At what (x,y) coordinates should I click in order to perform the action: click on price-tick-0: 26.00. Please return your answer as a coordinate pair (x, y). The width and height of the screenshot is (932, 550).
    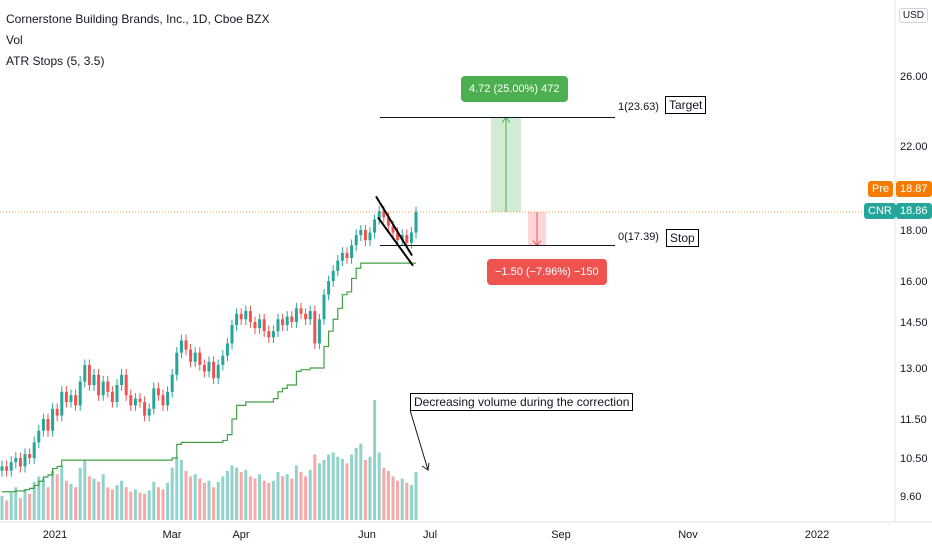
    Looking at the image, I should click on (914, 77).